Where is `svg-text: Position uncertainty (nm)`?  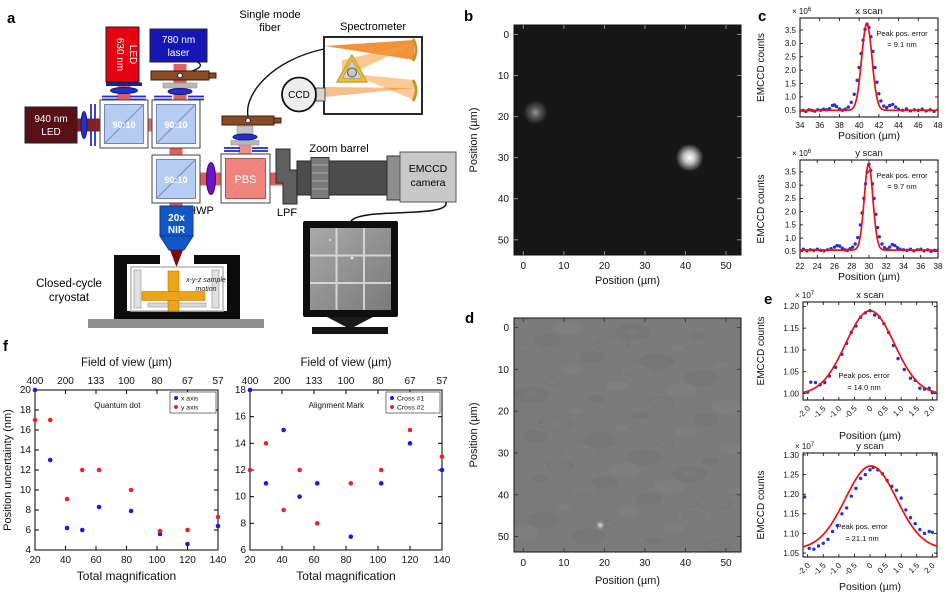
svg-text: Position uncertainty (nm) is located at coordinates (8, 470).